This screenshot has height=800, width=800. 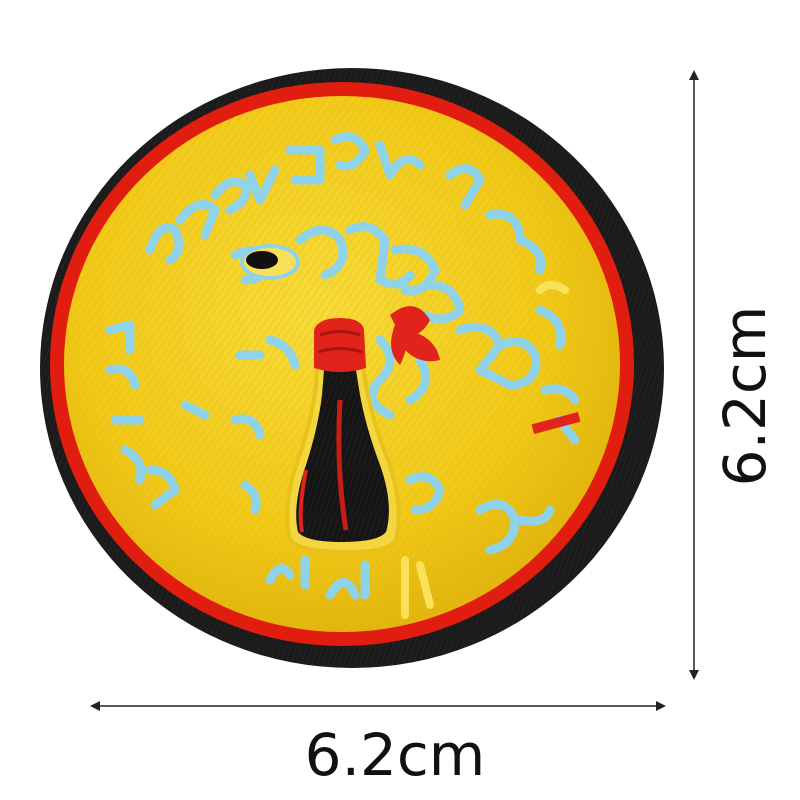 I want to click on soy-sauce-bottle-icon, so click(x=343, y=436).